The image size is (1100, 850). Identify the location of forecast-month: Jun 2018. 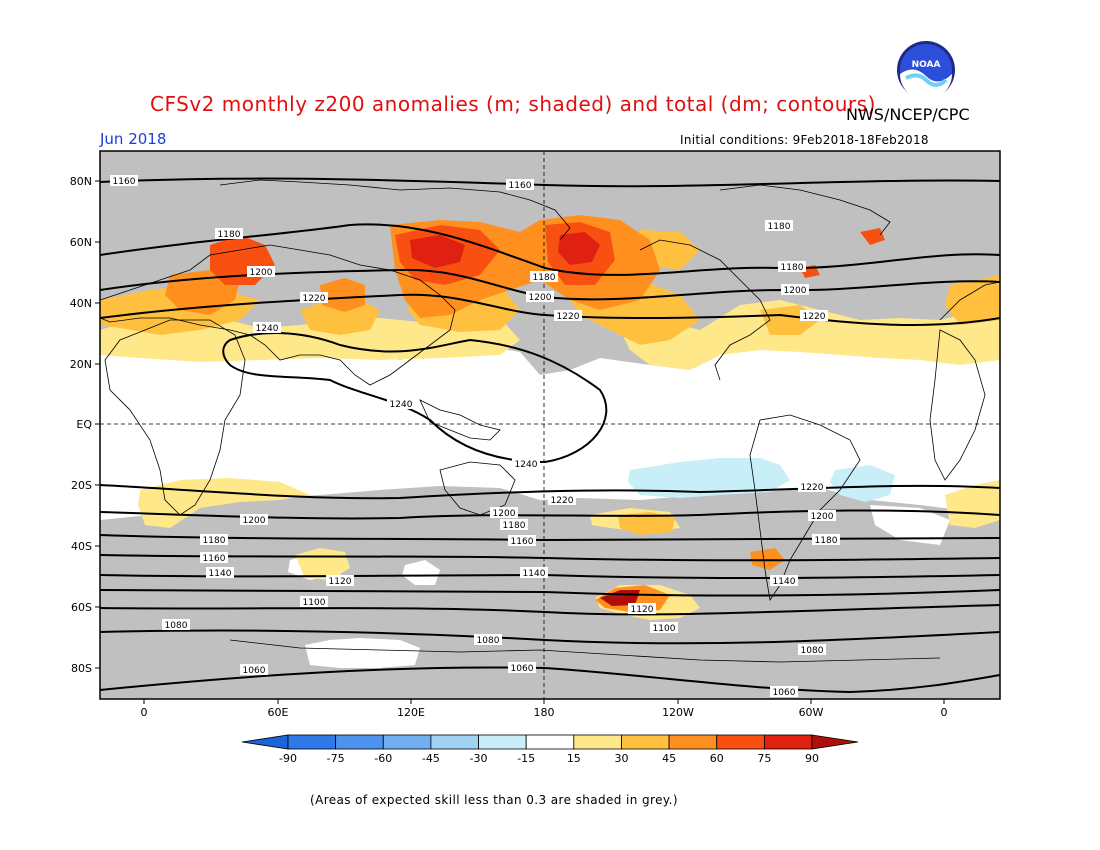
(133, 139).